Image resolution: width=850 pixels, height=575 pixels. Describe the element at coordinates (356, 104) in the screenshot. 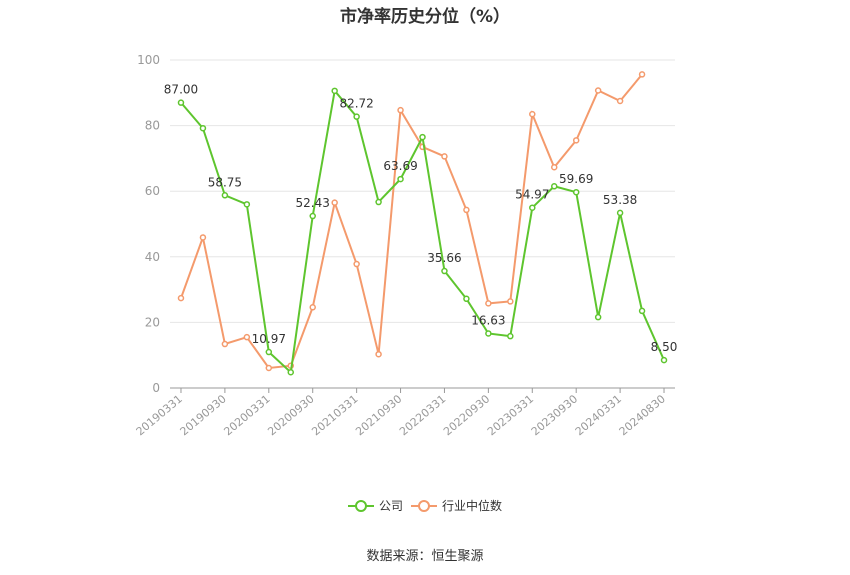

I see `data-label: 82.72` at that location.